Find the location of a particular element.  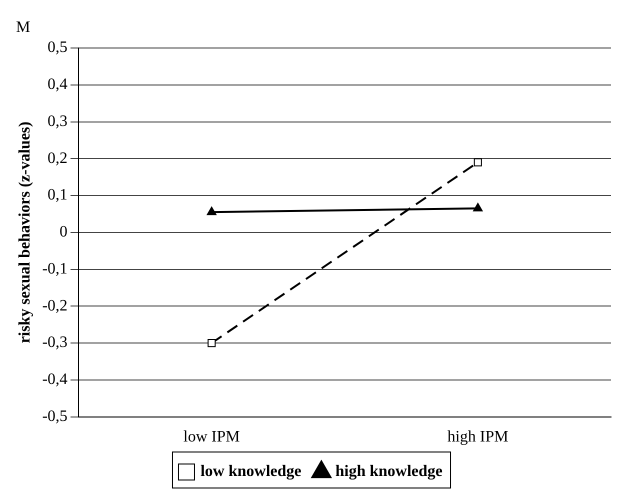

y-tick-label: 0 is located at coordinates (64, 232).